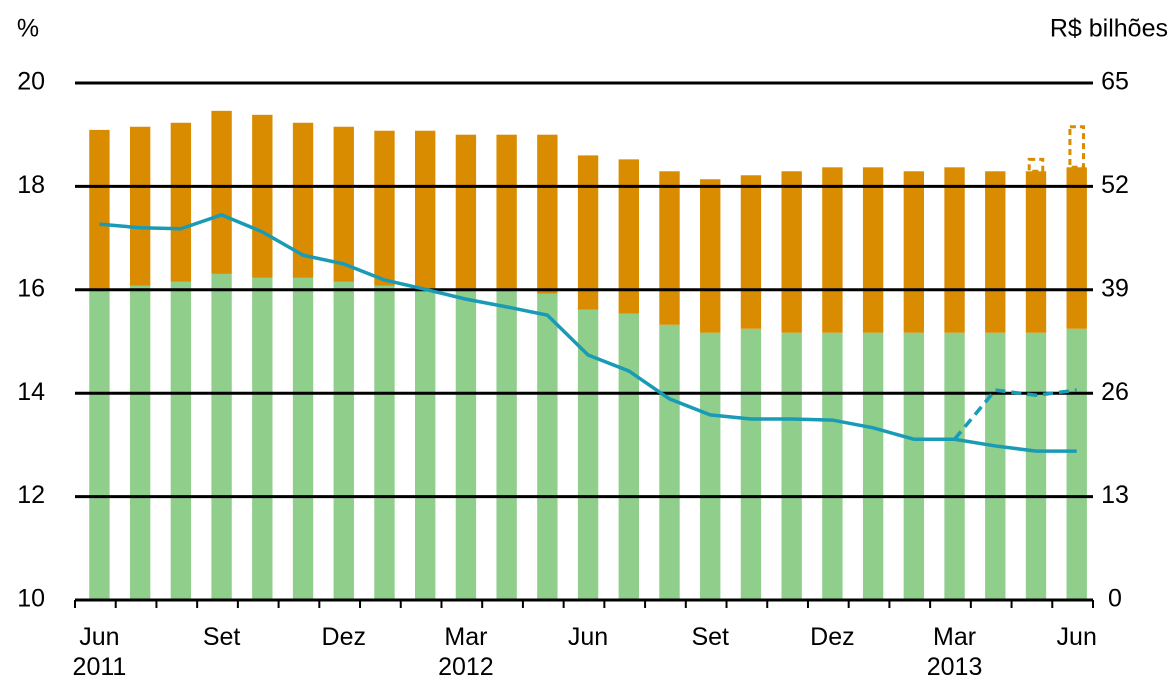 Image resolution: width=1170 pixels, height=687 pixels. Describe the element at coordinates (466, 667) in the screenshot. I see `x-tick-label-line: 2012` at that location.